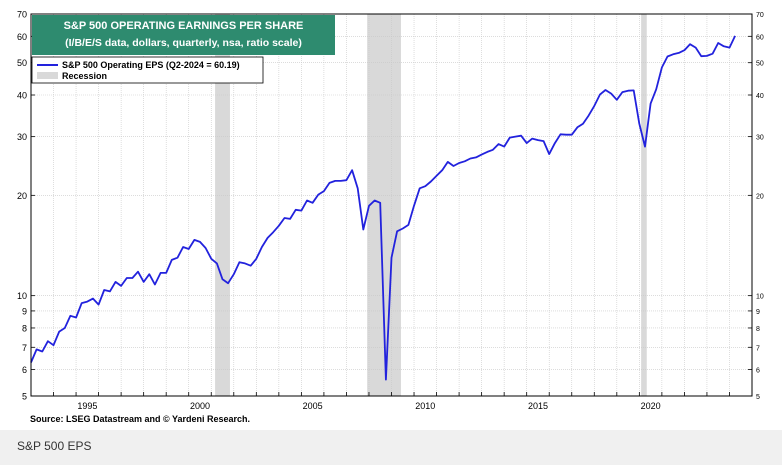  Describe the element at coordinates (24, 348) in the screenshot. I see `y-tick-label-left: 7` at that location.